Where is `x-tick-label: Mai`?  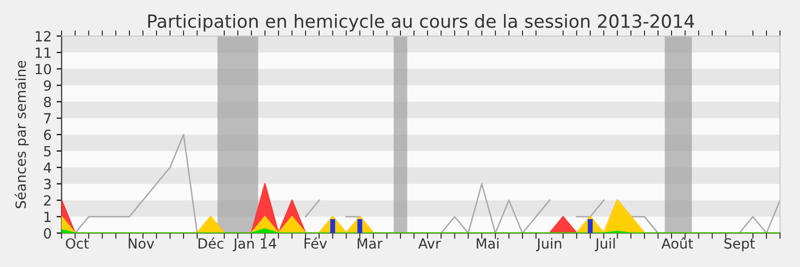 x-tick-label: Mai is located at coordinates (487, 243).